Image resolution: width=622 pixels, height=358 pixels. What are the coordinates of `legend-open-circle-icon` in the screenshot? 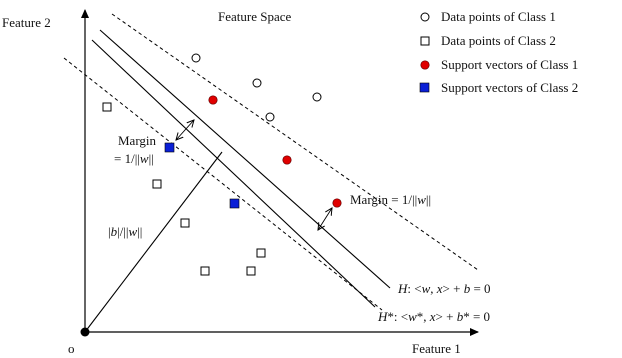 It's located at (425, 17).